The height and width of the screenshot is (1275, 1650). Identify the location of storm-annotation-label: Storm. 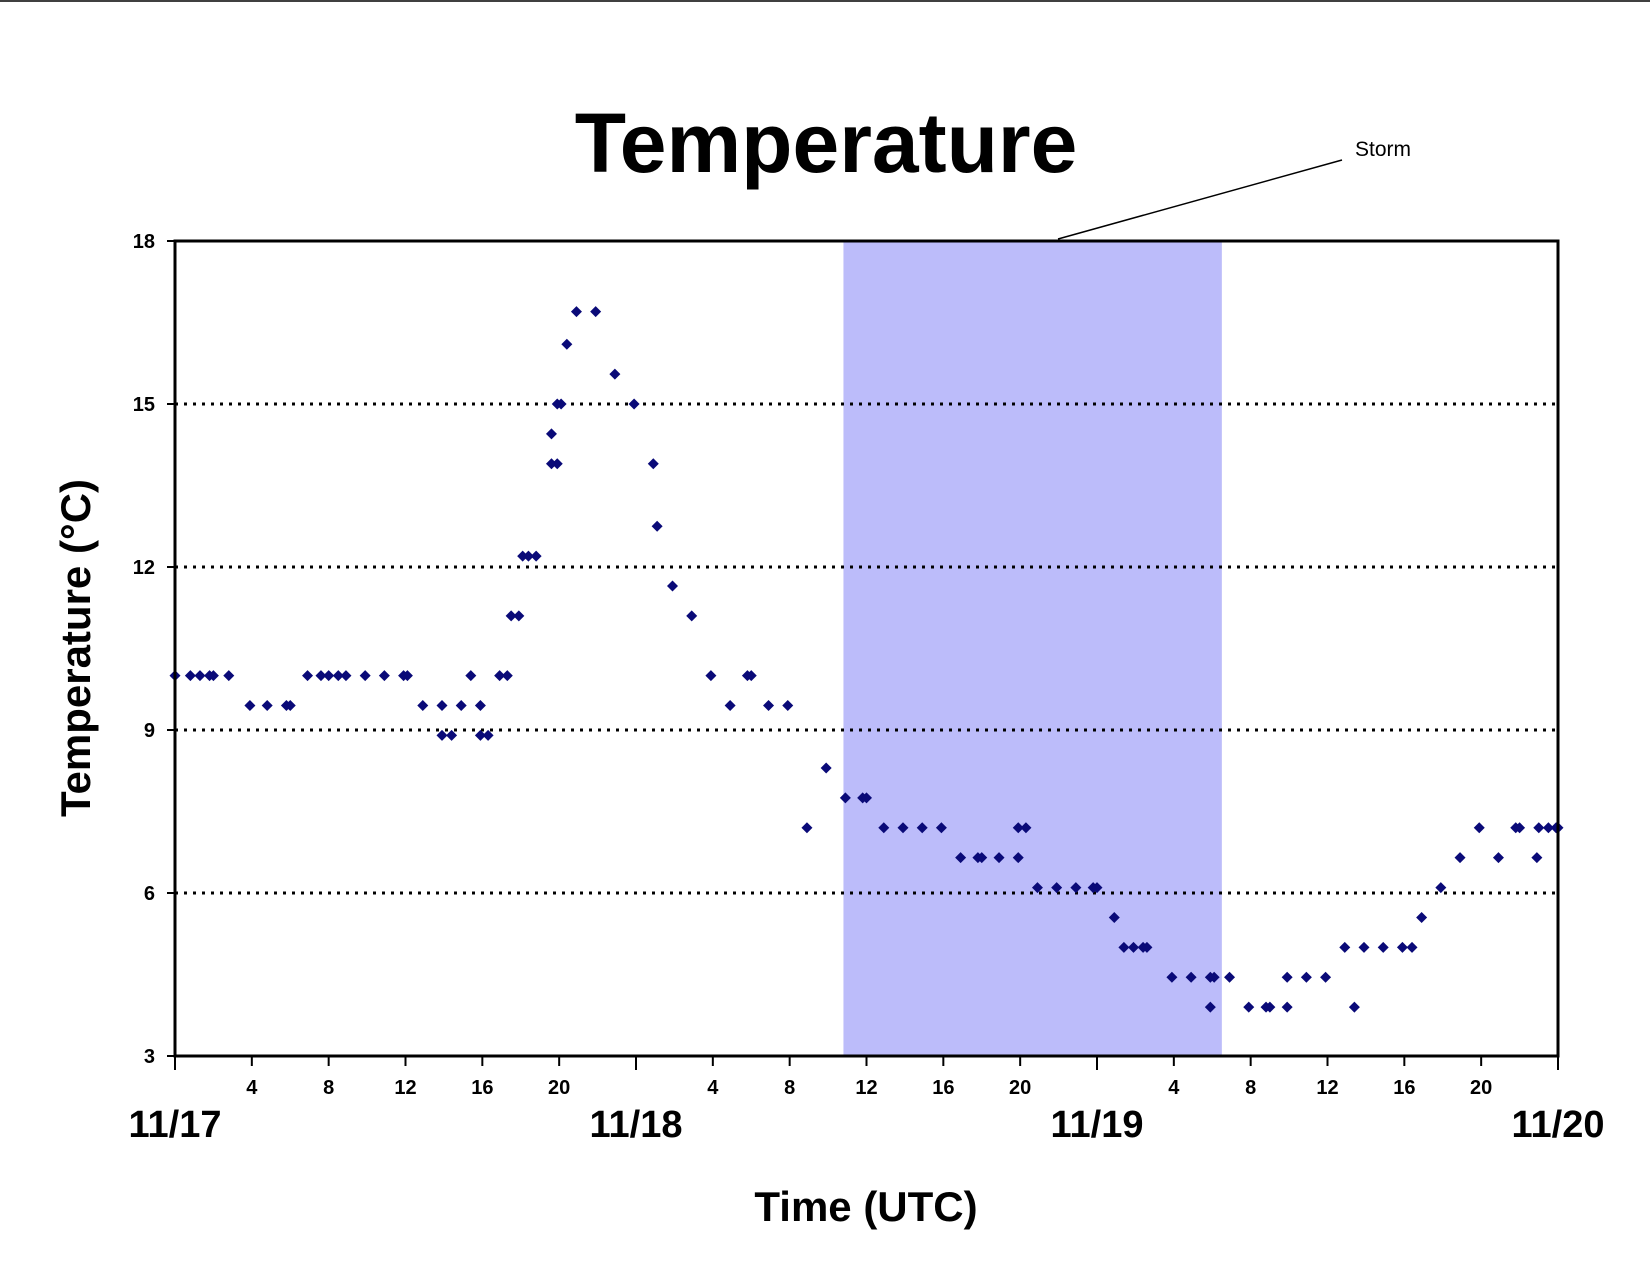
(1383, 149).